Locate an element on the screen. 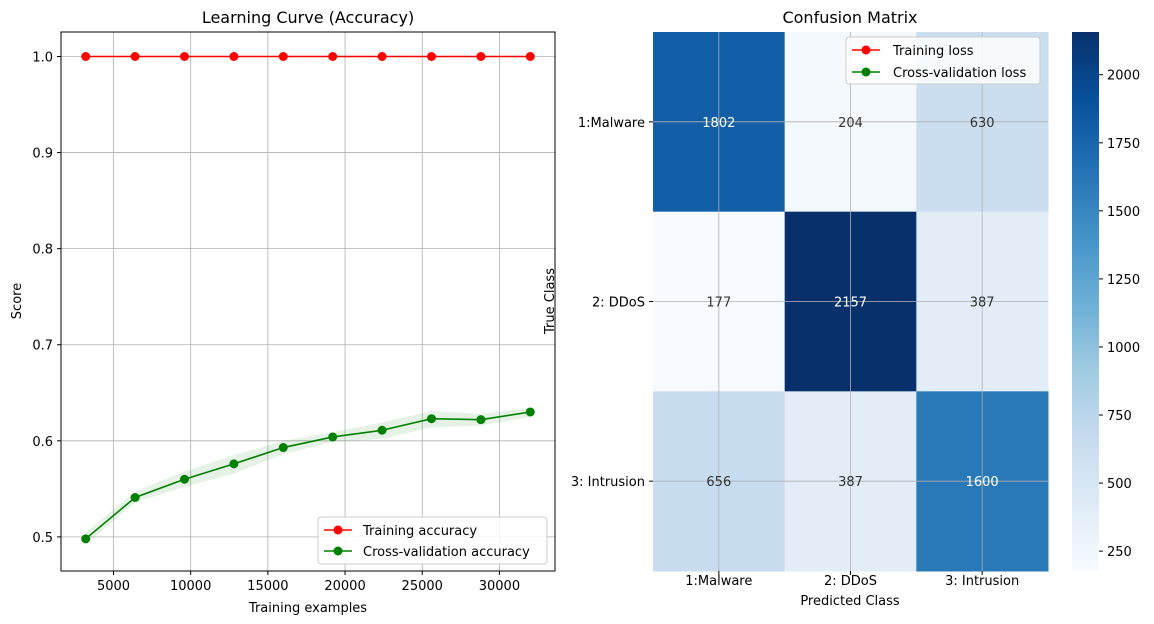 Image resolution: width=1154 pixels, height=624 pixels. matrix-cell-value: 1802 is located at coordinates (718, 123).